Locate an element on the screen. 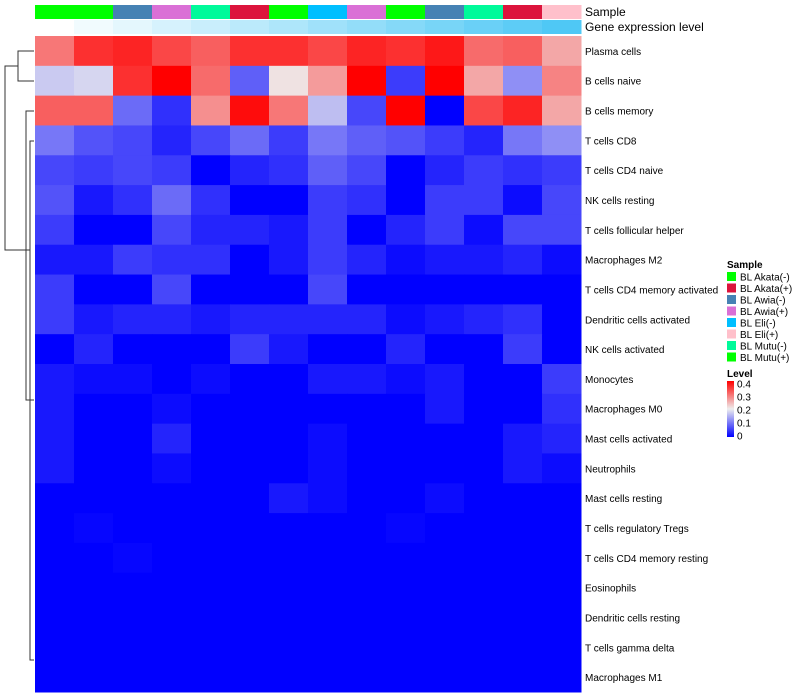 Image resolution: width=800 pixels, height=700 pixels. row-label: T cells gamma delta is located at coordinates (630, 648).